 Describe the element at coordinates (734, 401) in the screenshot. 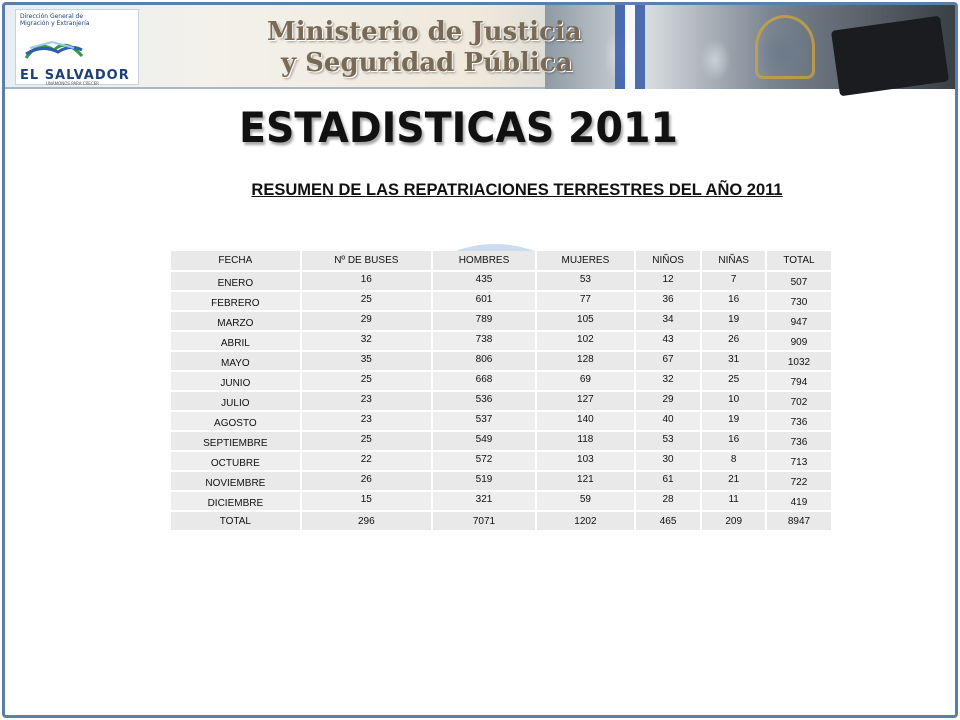

I see `table-cell: 10` at that location.